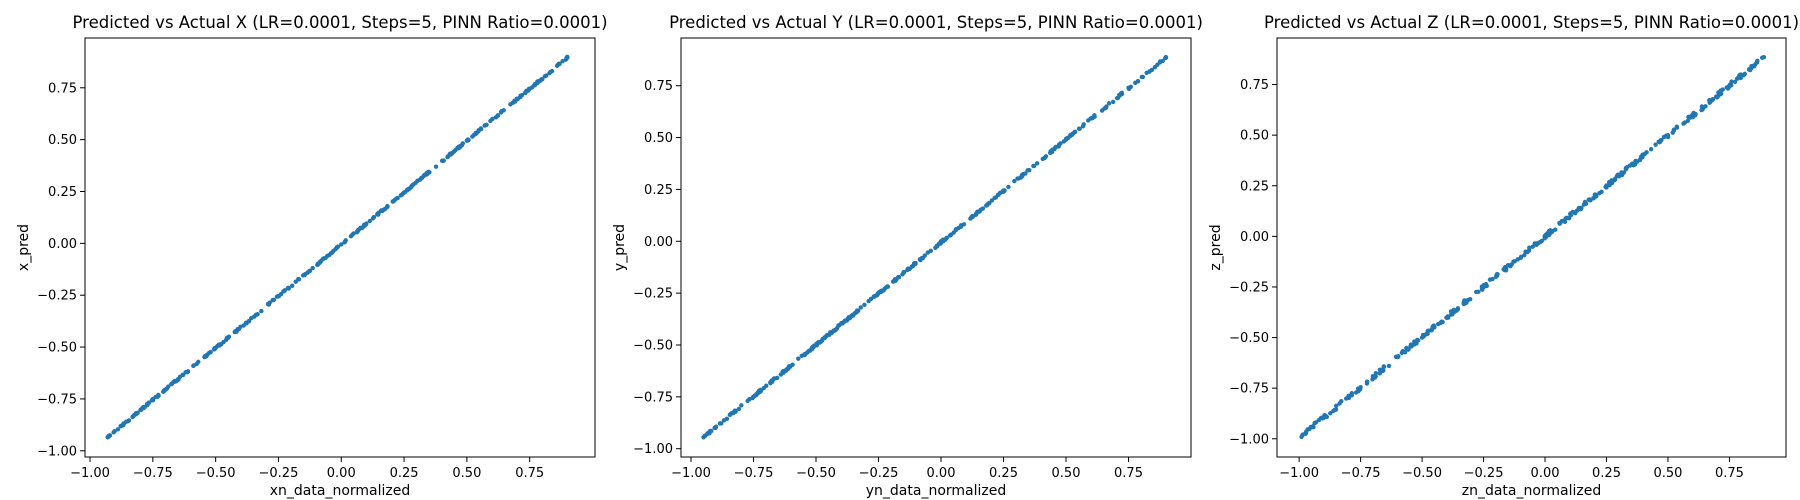 The image size is (1800, 500). What do you see at coordinates (1128, 473) in the screenshot?
I see `x-tick-label: 0.75` at bounding box center [1128, 473].